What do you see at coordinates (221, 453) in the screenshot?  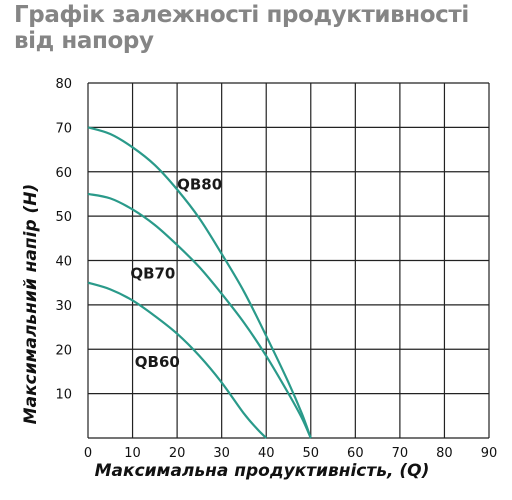 I see `x-tick-label: 30` at bounding box center [221, 453].